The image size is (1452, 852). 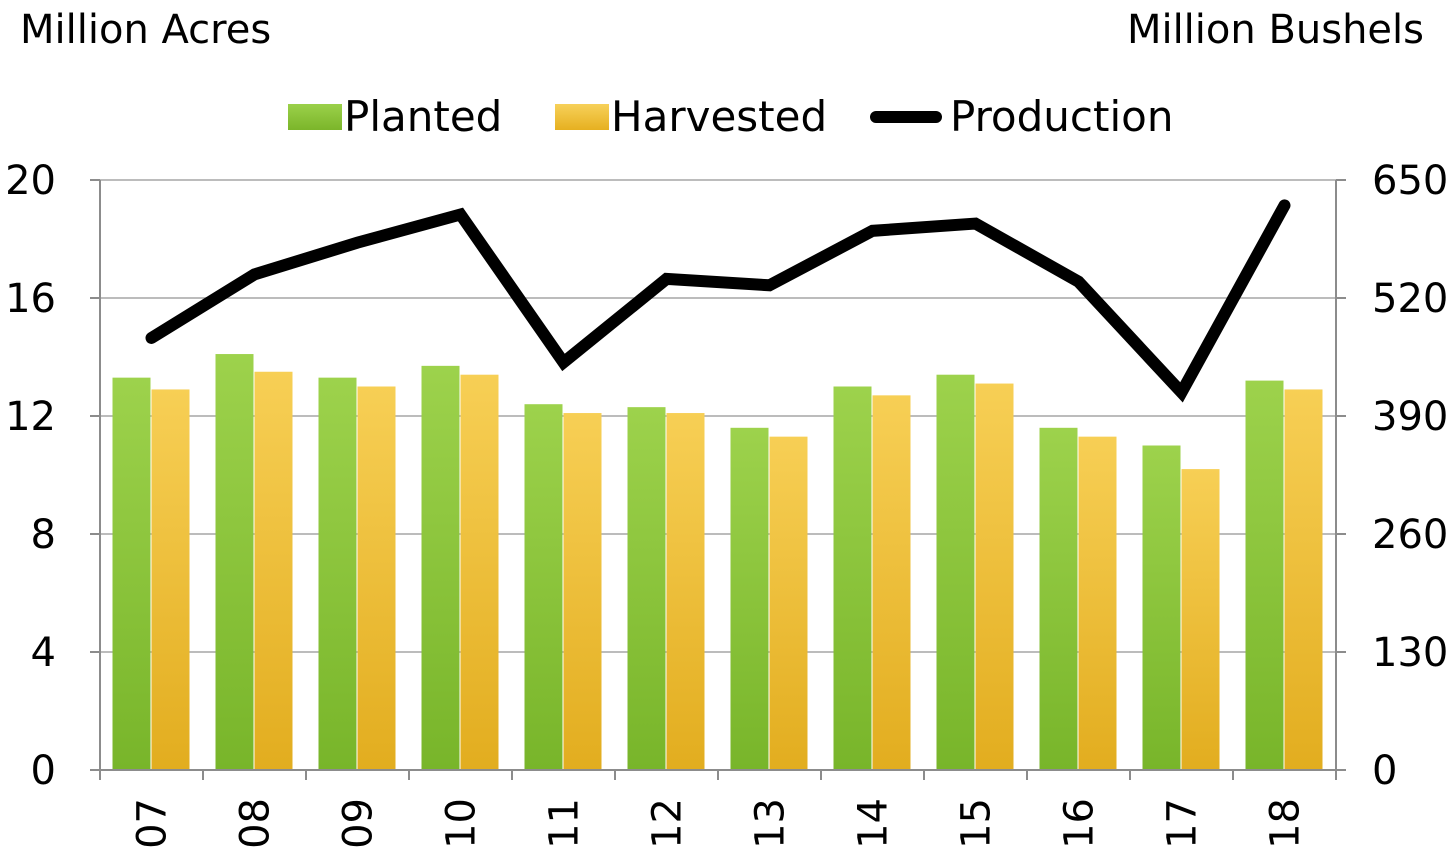 What do you see at coordinates (30, 299) in the screenshot?
I see `left-tick-label: 16` at bounding box center [30, 299].